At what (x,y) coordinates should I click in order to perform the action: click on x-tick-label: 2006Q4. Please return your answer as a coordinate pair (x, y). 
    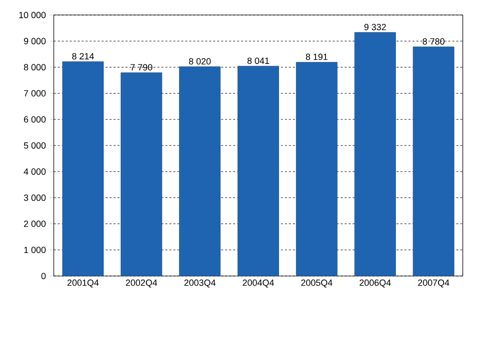
    Looking at the image, I should click on (375, 284).